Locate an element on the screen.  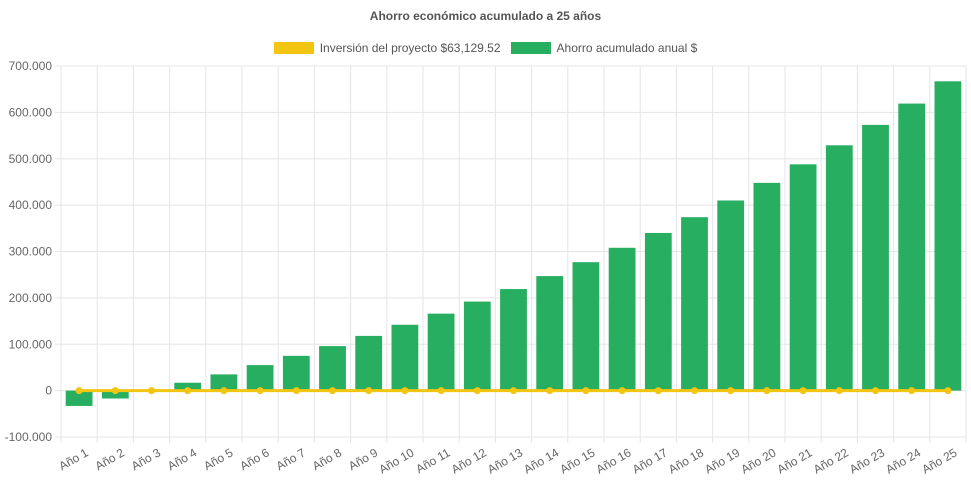
x-tick-label: Año 18 is located at coordinates (686, 460).